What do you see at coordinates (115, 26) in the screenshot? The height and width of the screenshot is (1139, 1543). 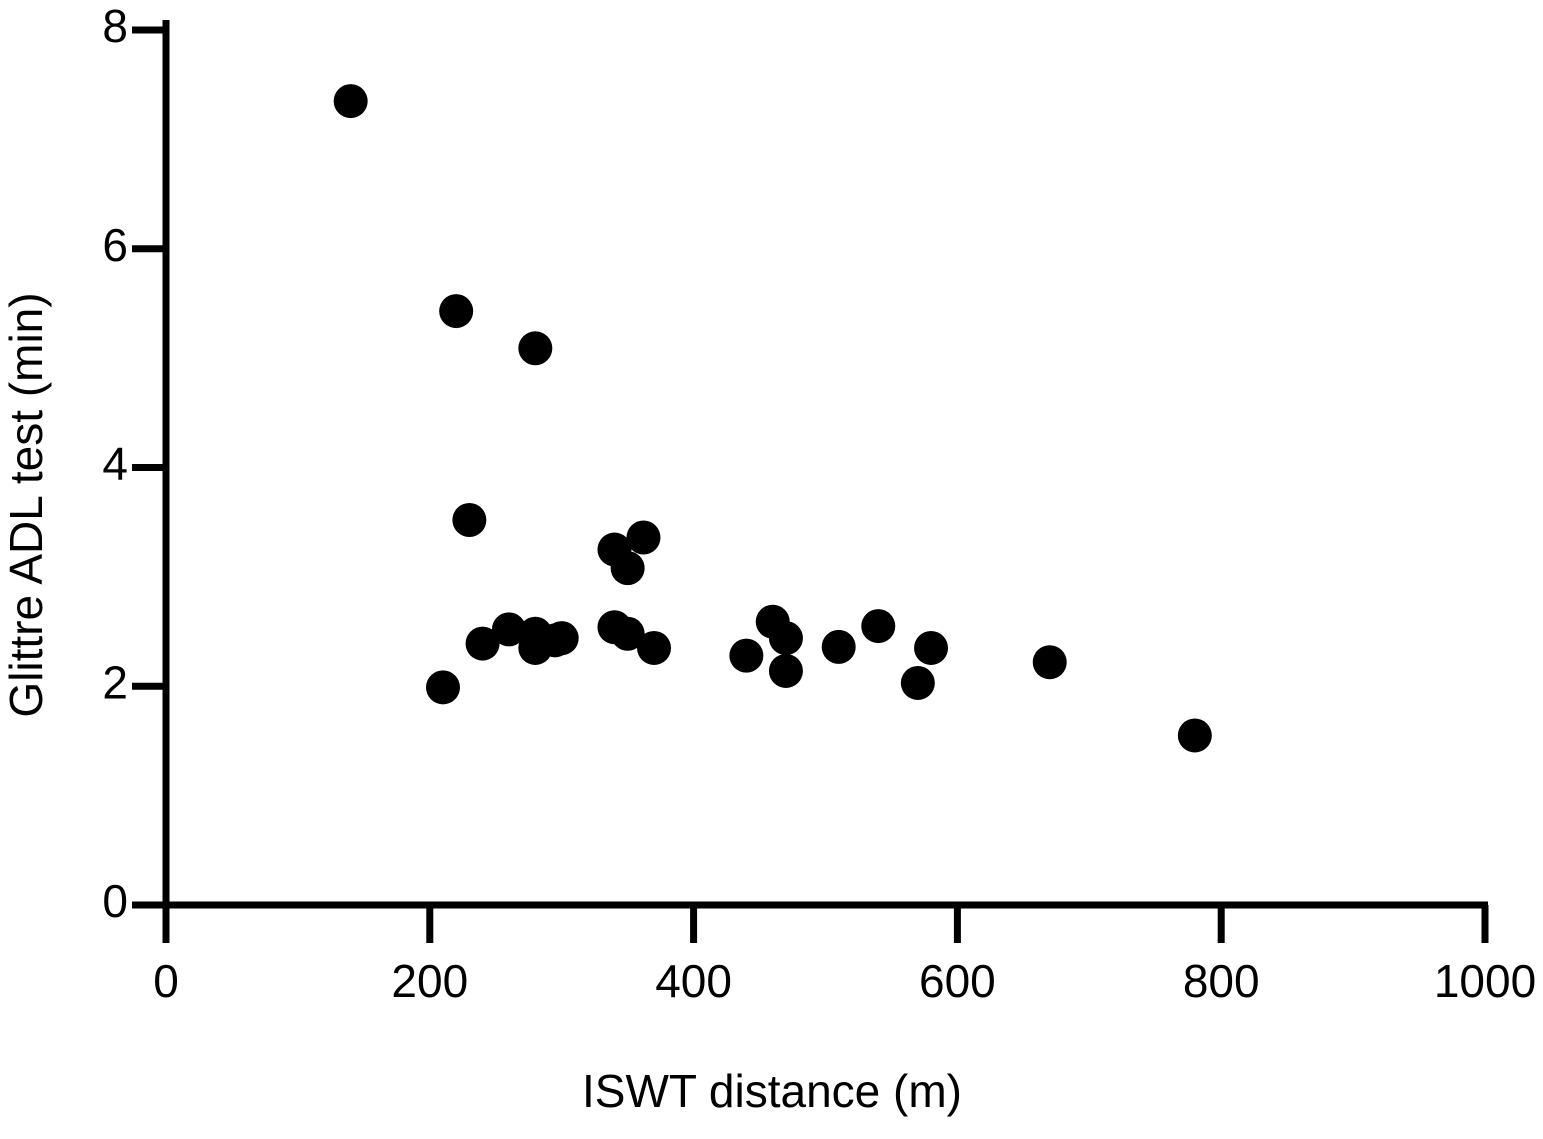 I see `y-tick-label: 8` at bounding box center [115, 26].